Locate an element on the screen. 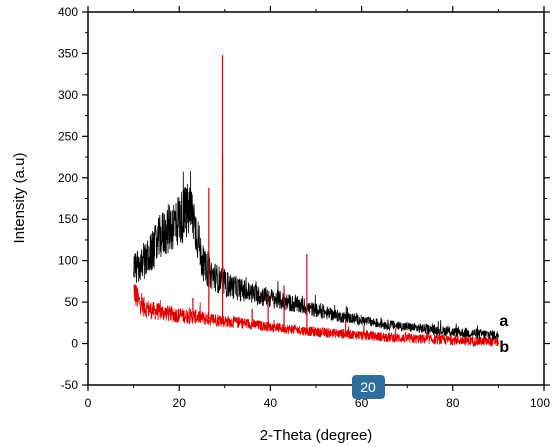 Image resolution: width=556 pixels, height=447 pixels. y-tick-label: 400 is located at coordinates (68, 12).